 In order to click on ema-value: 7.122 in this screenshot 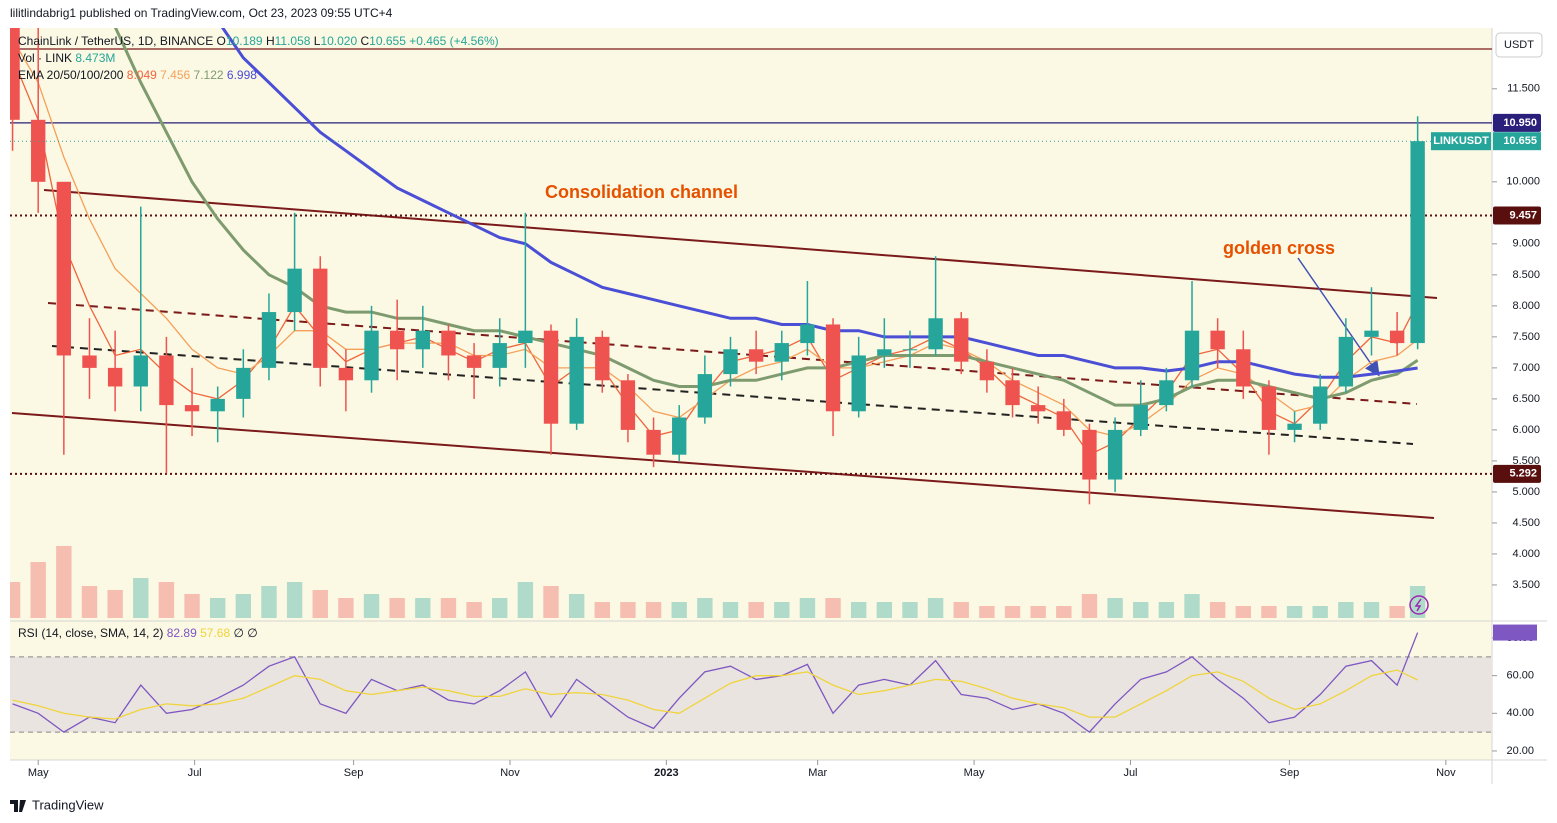, I will do `click(209, 75)`.